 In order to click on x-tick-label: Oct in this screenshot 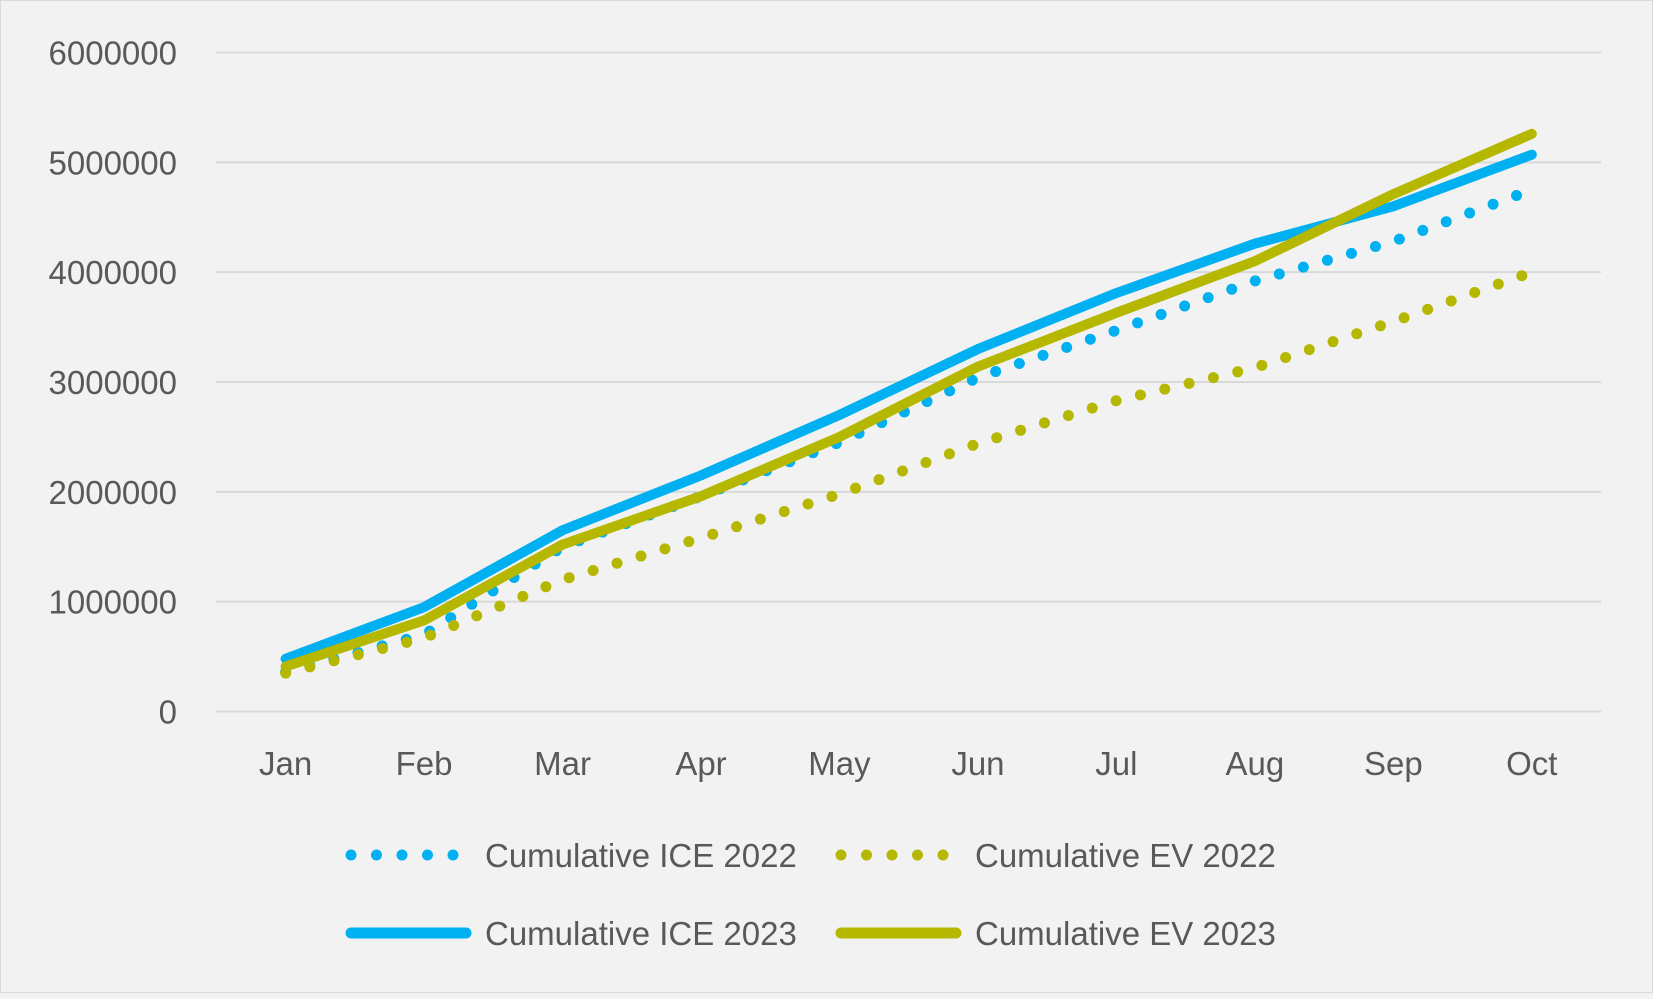, I will do `click(1531, 763)`.